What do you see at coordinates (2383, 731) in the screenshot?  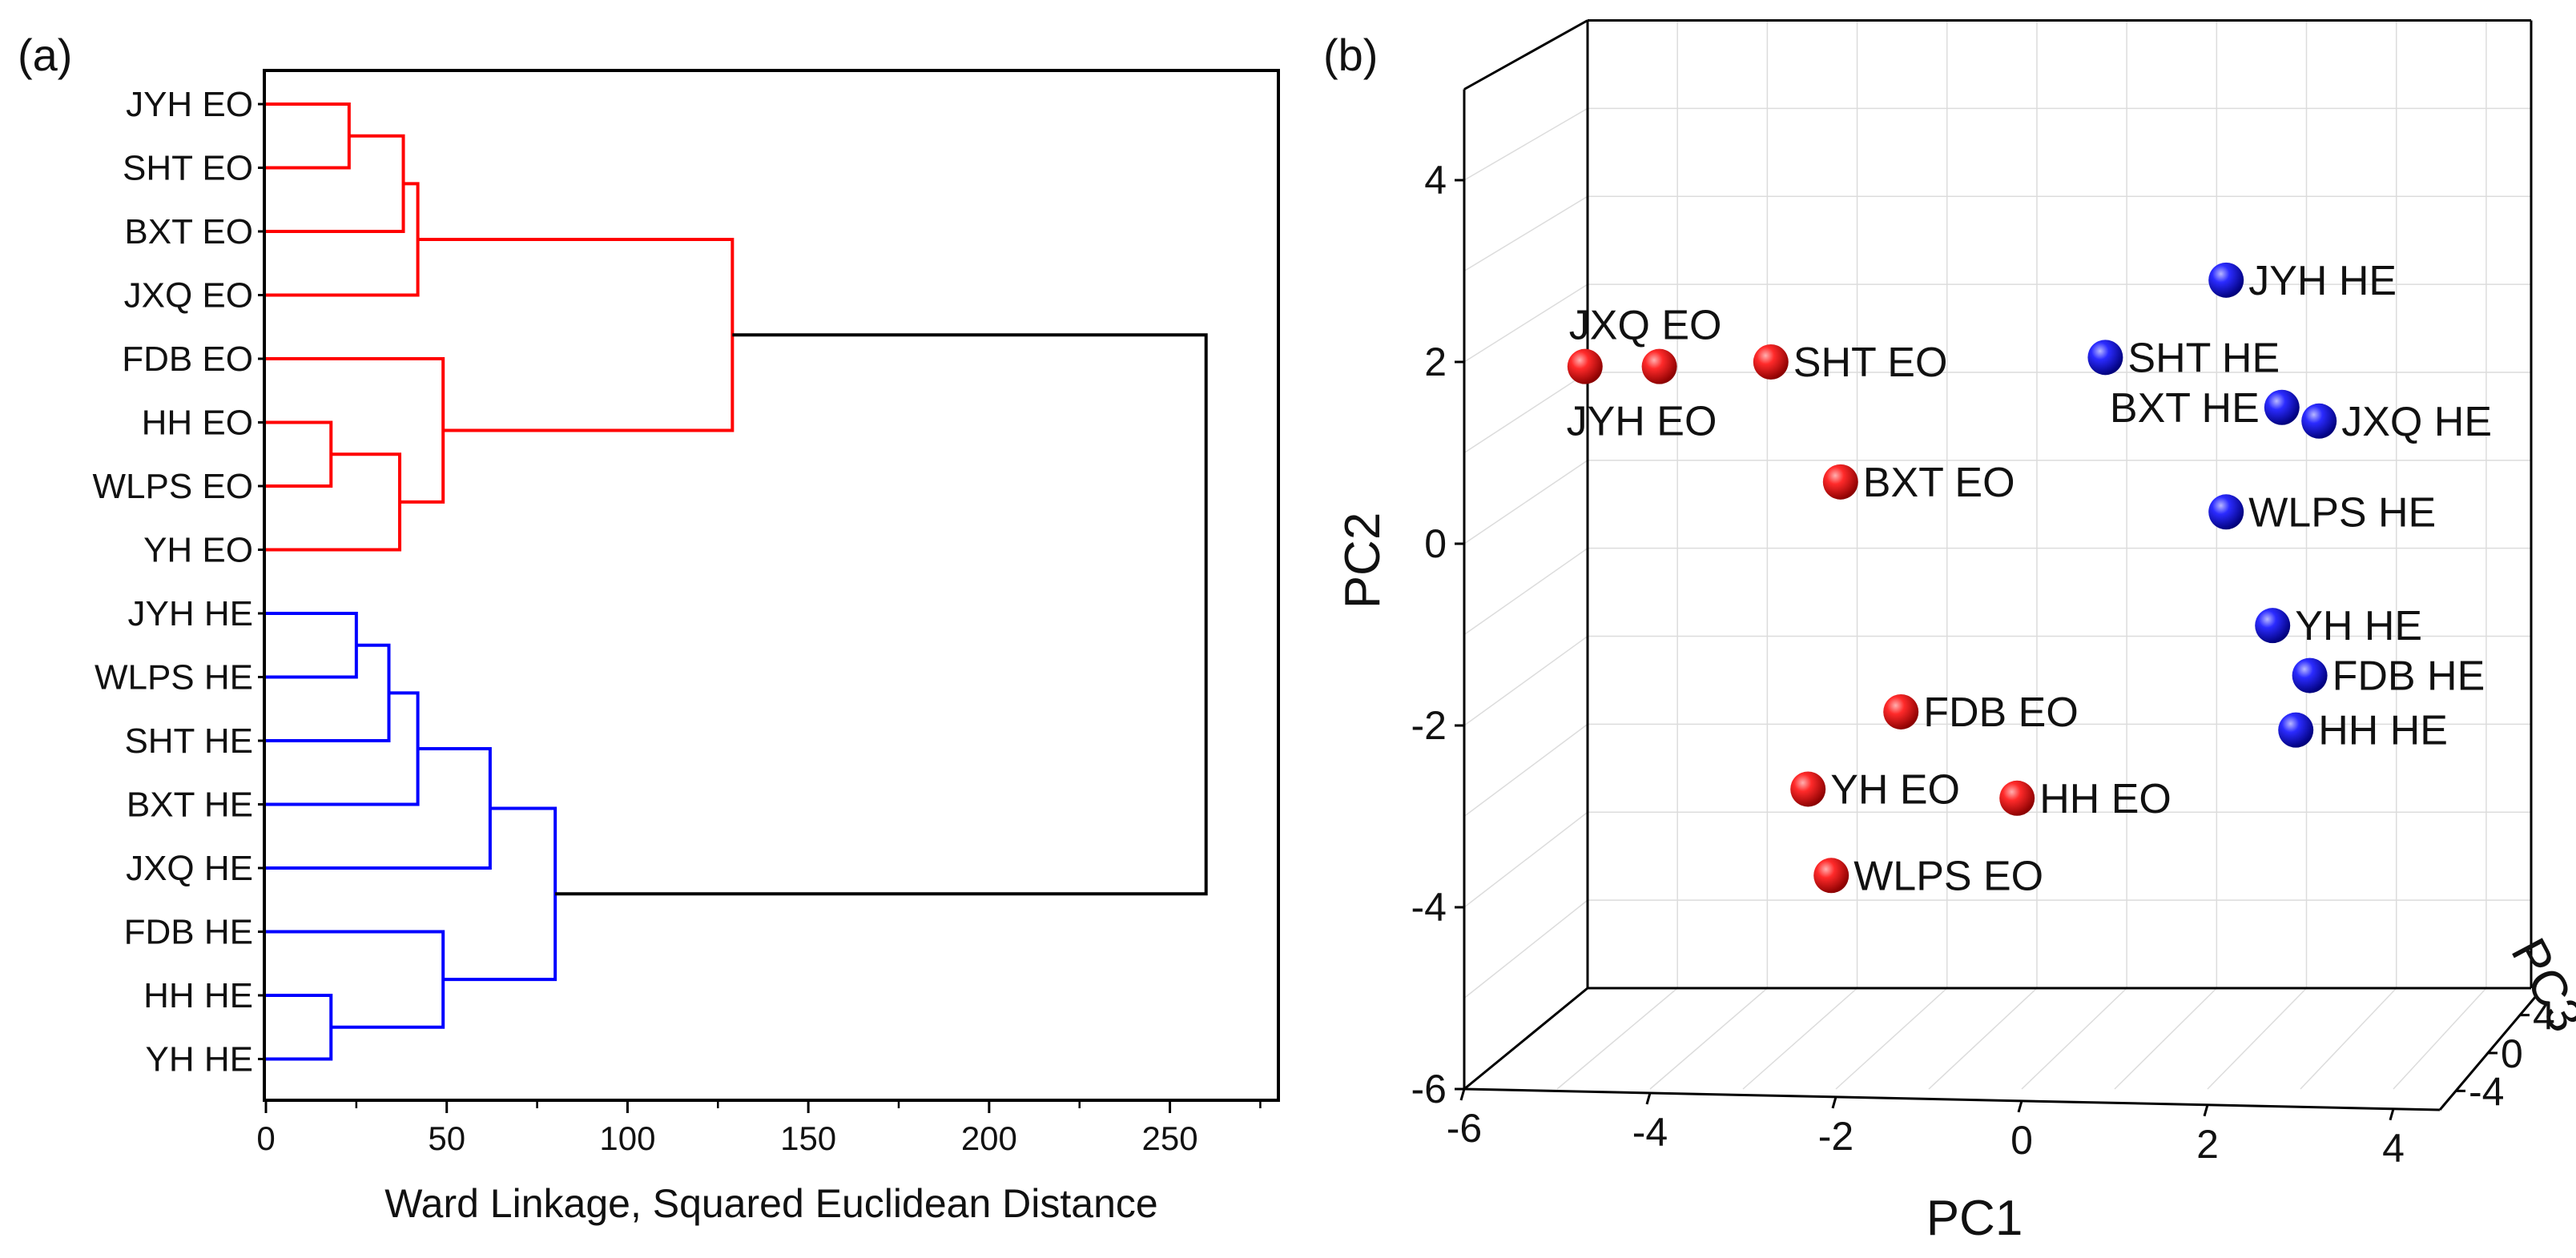 I see `pca-point-label: HH HE` at bounding box center [2383, 731].